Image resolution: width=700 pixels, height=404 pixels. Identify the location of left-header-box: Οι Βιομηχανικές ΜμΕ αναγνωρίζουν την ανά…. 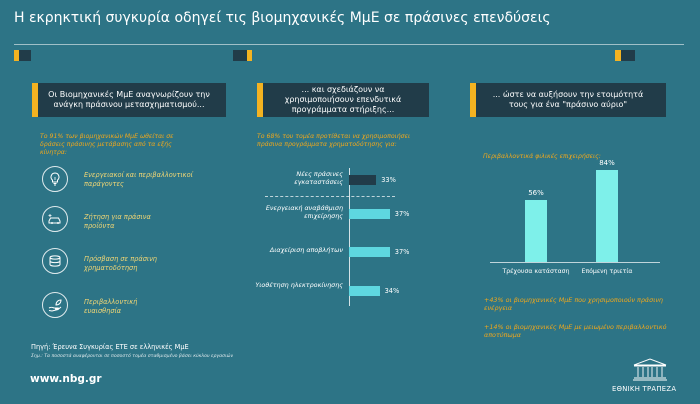
(129, 100).